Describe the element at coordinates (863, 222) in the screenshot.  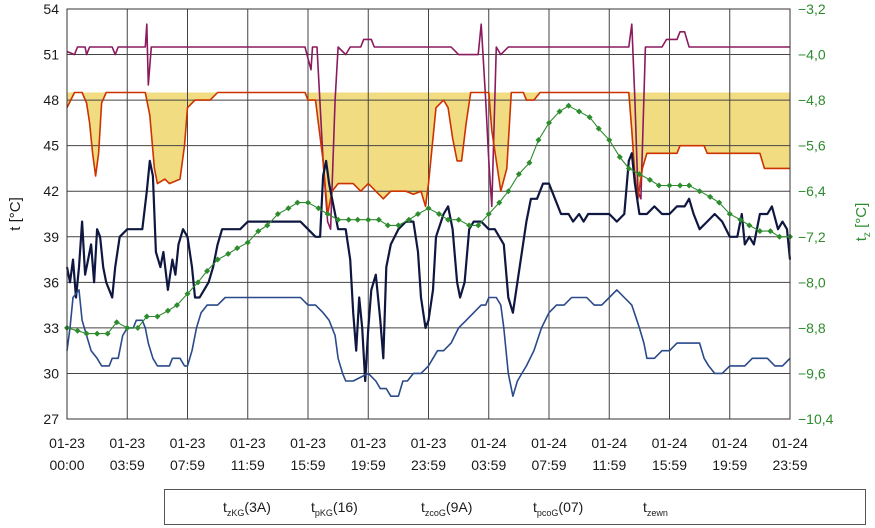
I see `right-axis-title: tz [°C]` at that location.